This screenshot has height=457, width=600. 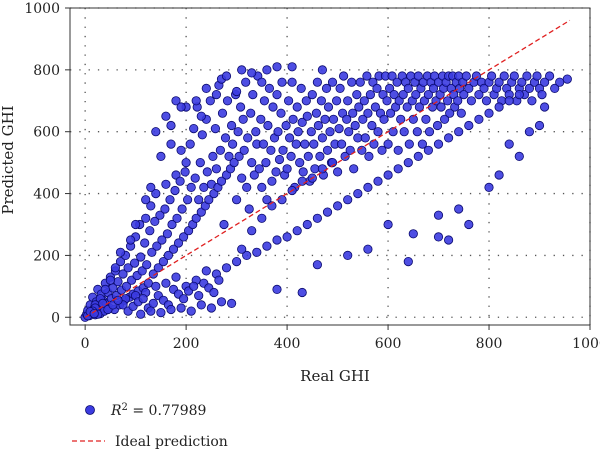 What do you see at coordinates (150, 426) in the screenshot?
I see `legend: R2 = 0.77989 Ideal prediction` at bounding box center [150, 426].